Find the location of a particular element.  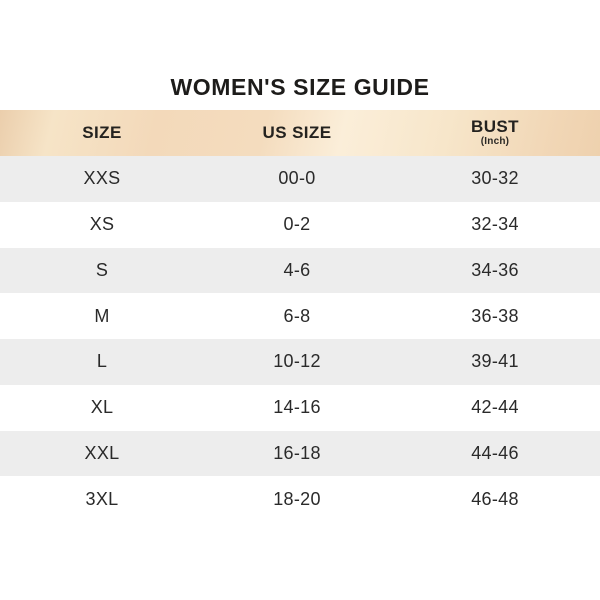

header-label-size: SIZE is located at coordinates (102, 133).